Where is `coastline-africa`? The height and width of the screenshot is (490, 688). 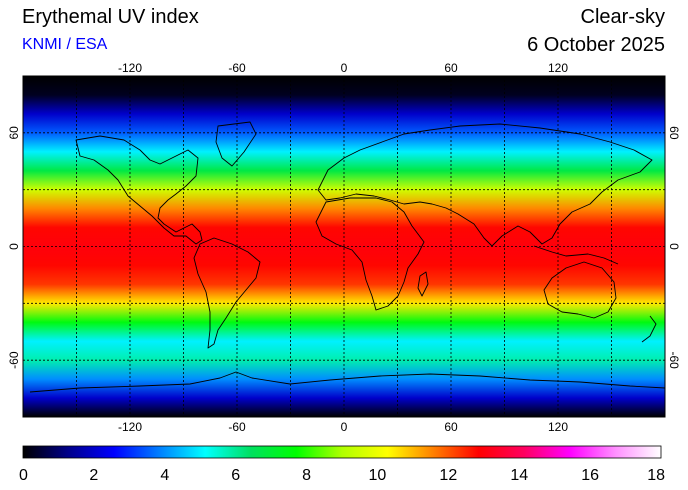
coastline-africa is located at coordinates (370, 254).